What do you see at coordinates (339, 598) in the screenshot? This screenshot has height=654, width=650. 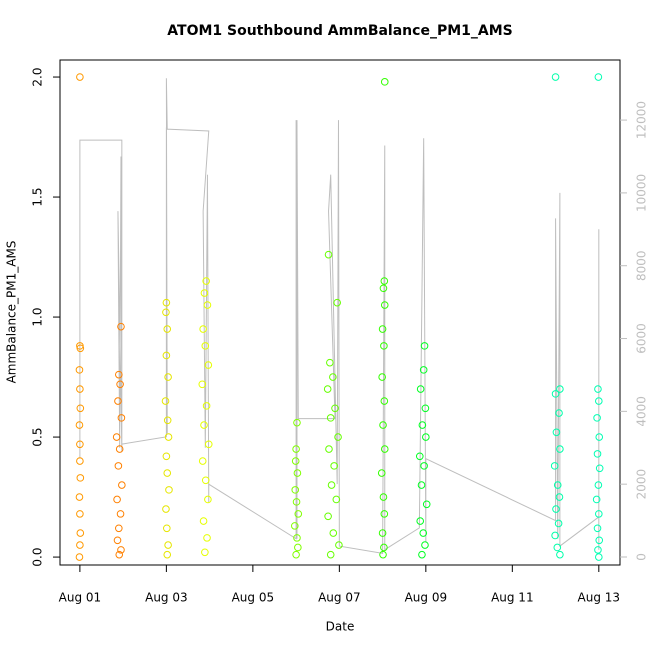 I see `x-tick-label: Aug 07` at bounding box center [339, 598].